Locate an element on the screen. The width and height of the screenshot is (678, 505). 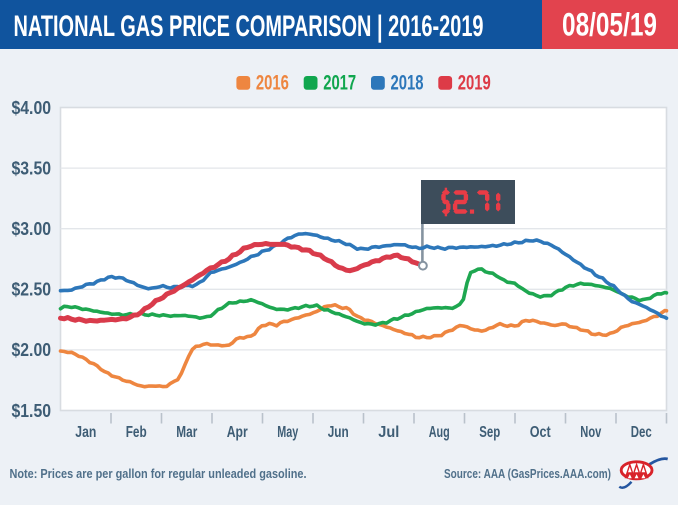
svg-text: 2017 is located at coordinates (339, 82).